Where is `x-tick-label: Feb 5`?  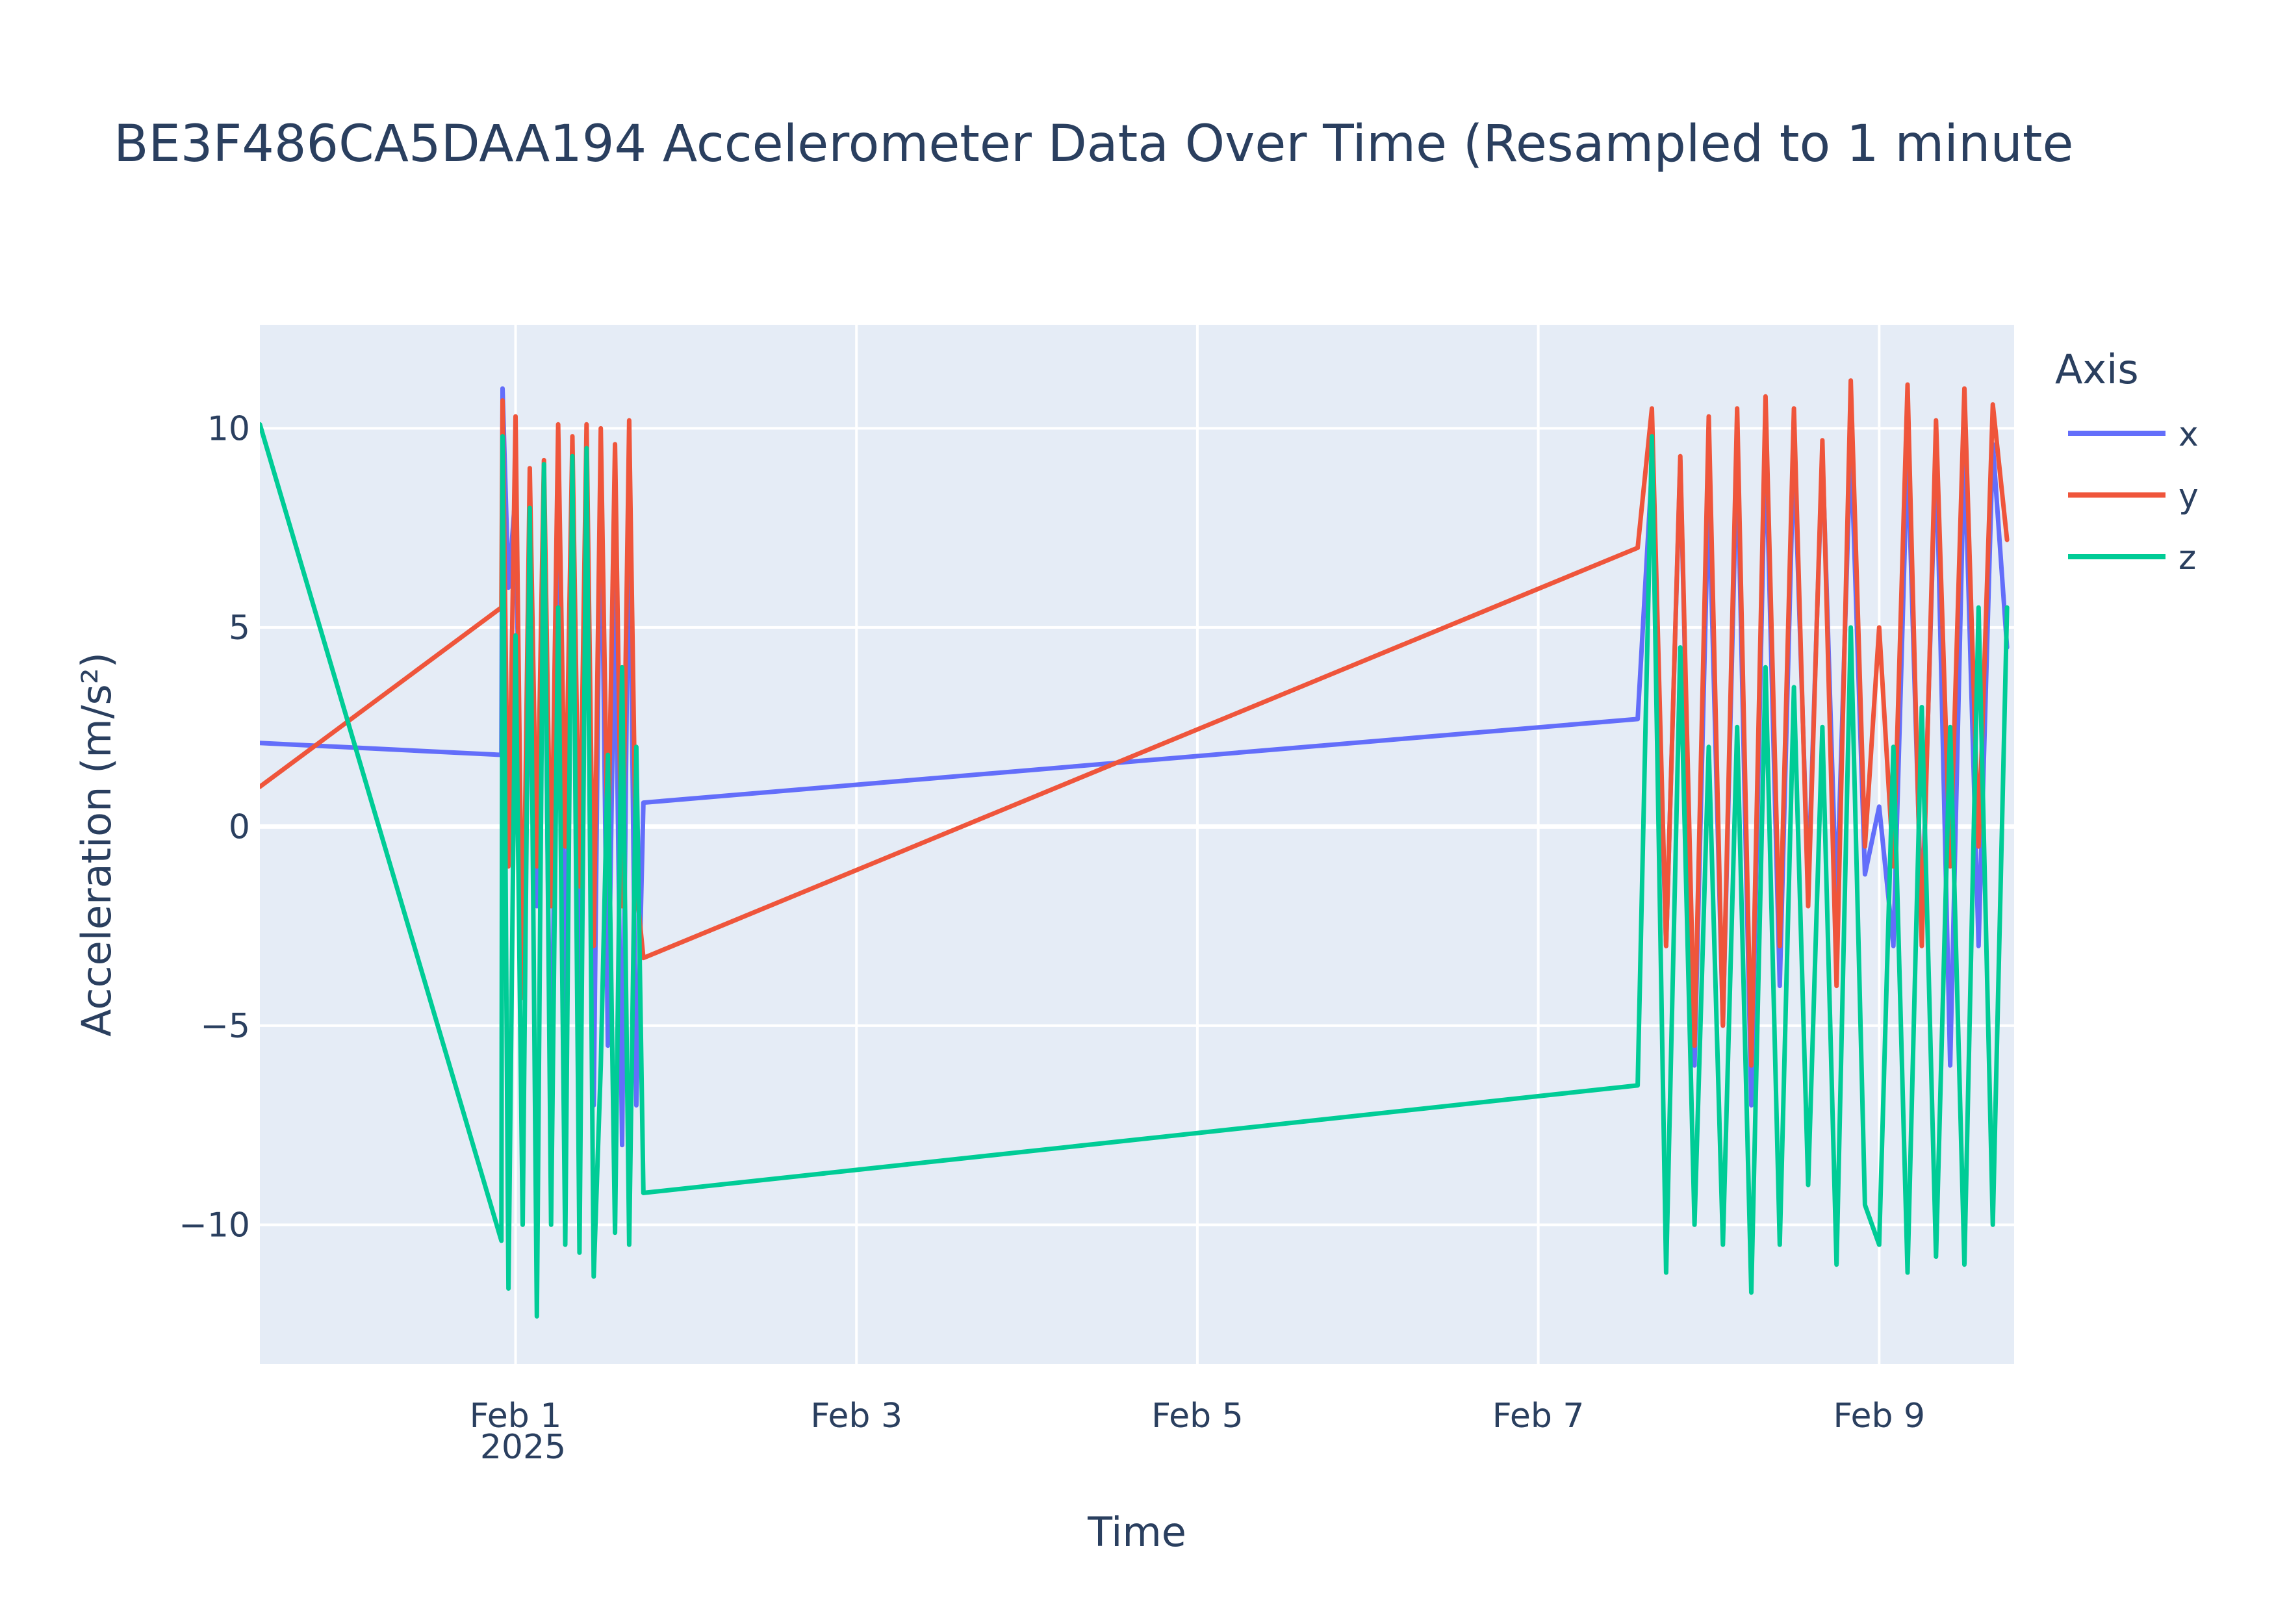
x-tick-label: Feb 5 is located at coordinates (1197, 1416).